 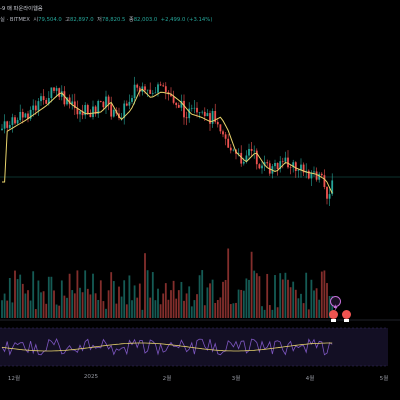 What do you see at coordinates (14, 379) in the screenshot?
I see `x-axis-label: 12월` at bounding box center [14, 379].